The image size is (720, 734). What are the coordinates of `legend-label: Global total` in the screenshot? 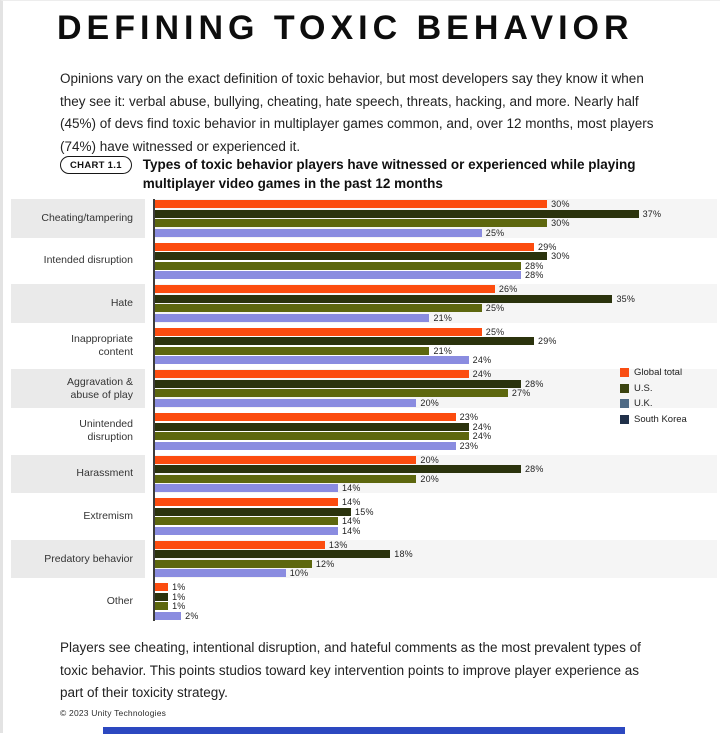 It's located at (658, 372).